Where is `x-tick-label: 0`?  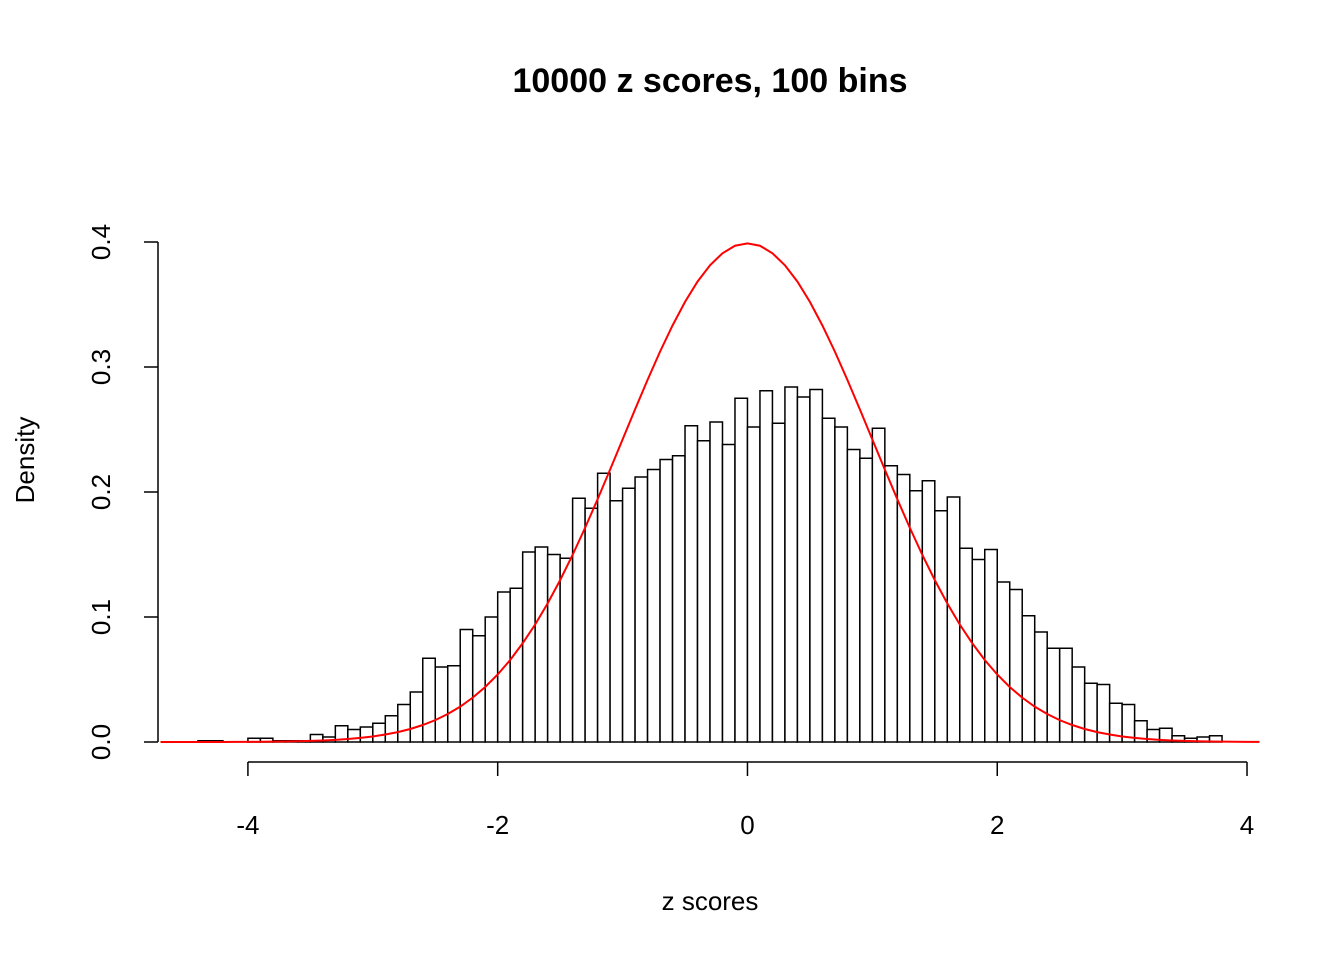
x-tick-label: 0 is located at coordinates (747, 825).